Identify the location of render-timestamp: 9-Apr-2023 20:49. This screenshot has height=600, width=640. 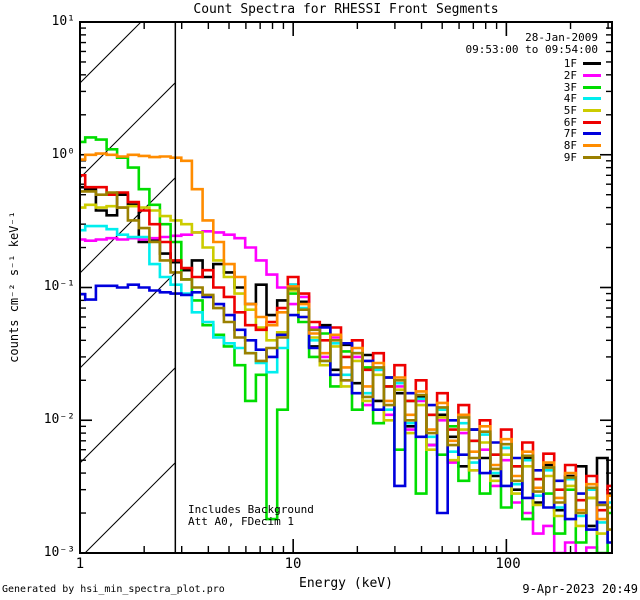
(580, 589).